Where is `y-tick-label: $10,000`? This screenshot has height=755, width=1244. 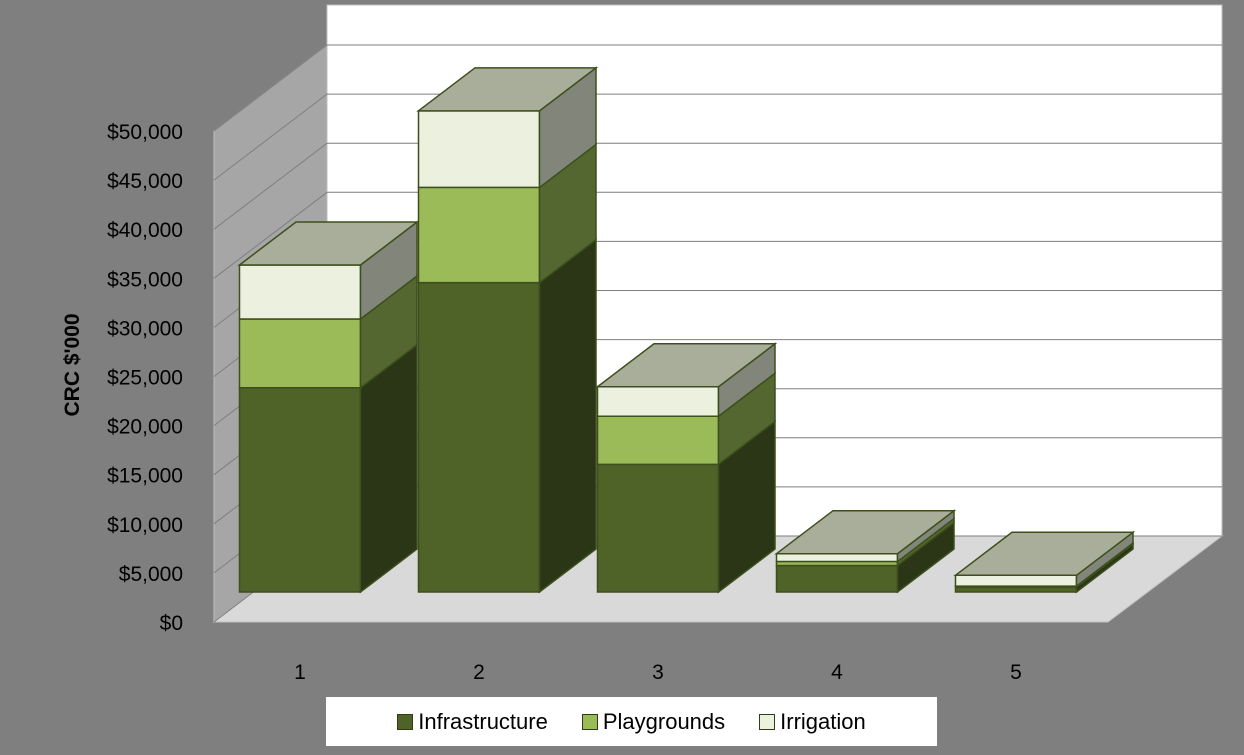
y-tick-label: $10,000 is located at coordinates (145, 525).